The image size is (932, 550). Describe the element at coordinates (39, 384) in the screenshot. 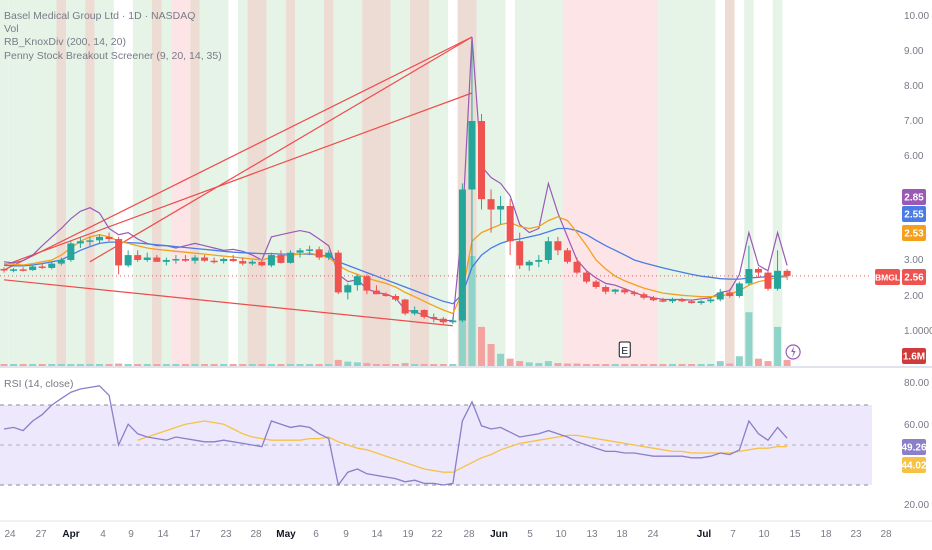

I see `rsi-indicator-label: RSI (14, close)` at that location.